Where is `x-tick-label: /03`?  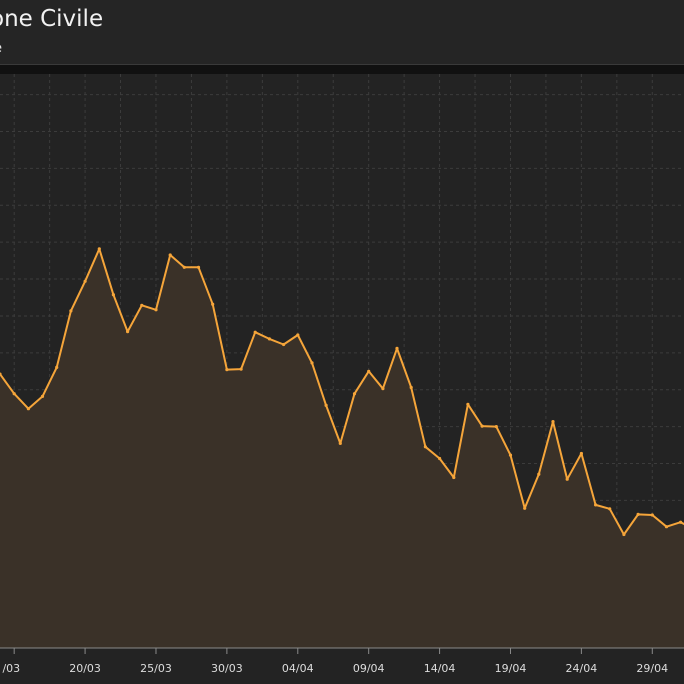 x-tick-label: /03 is located at coordinates (11, 668).